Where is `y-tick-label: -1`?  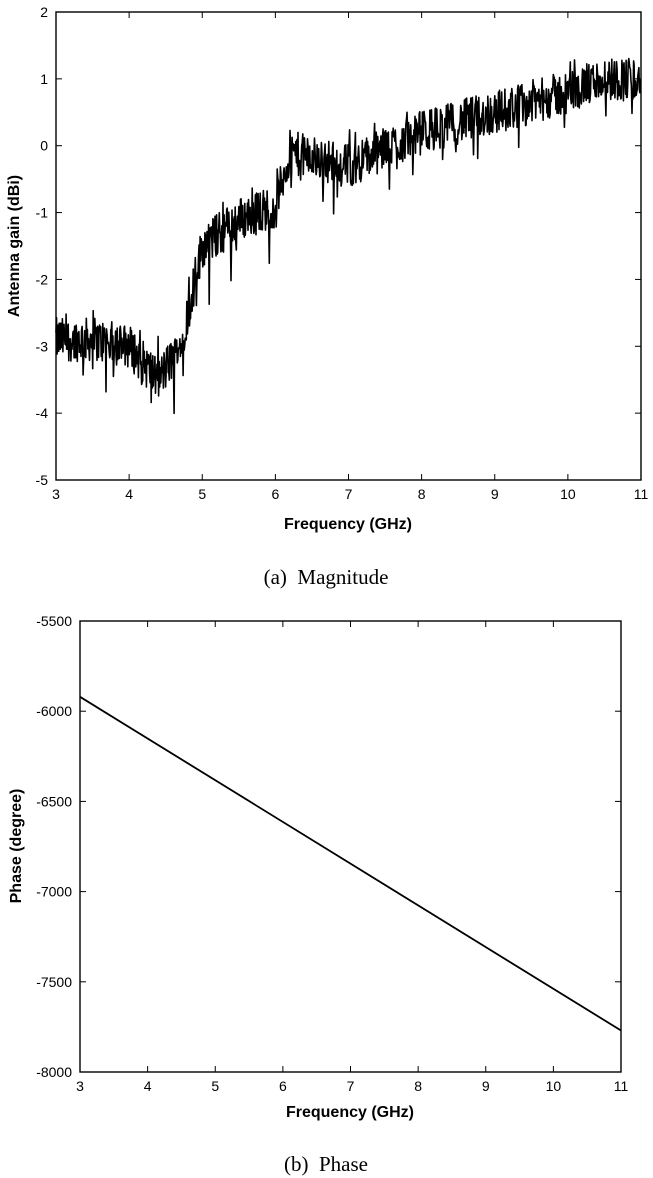
y-tick-label: -1 is located at coordinates (42, 213).